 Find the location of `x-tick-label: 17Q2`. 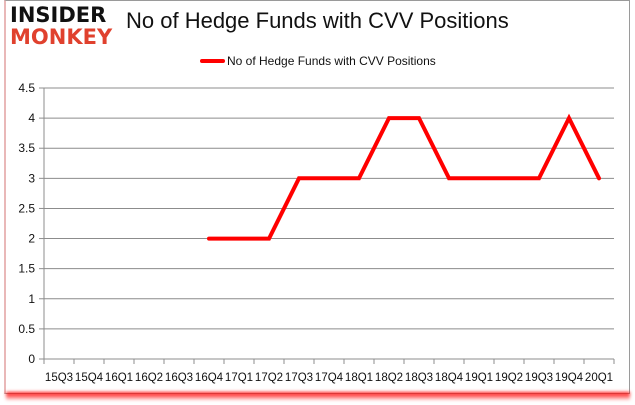

x-tick-label: 17Q2 is located at coordinates (269, 378).